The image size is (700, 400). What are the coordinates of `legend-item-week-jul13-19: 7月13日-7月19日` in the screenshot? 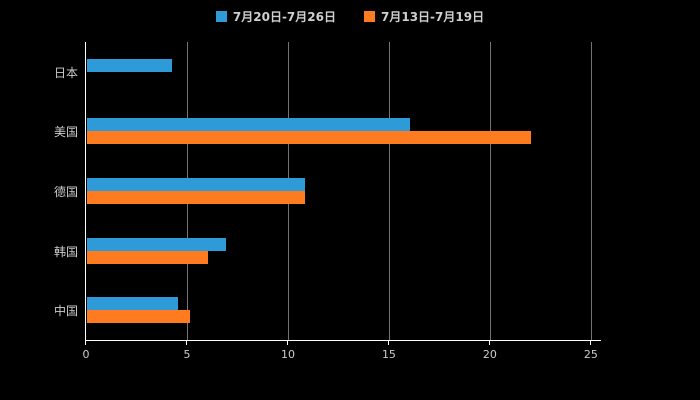 It's located at (424, 16).